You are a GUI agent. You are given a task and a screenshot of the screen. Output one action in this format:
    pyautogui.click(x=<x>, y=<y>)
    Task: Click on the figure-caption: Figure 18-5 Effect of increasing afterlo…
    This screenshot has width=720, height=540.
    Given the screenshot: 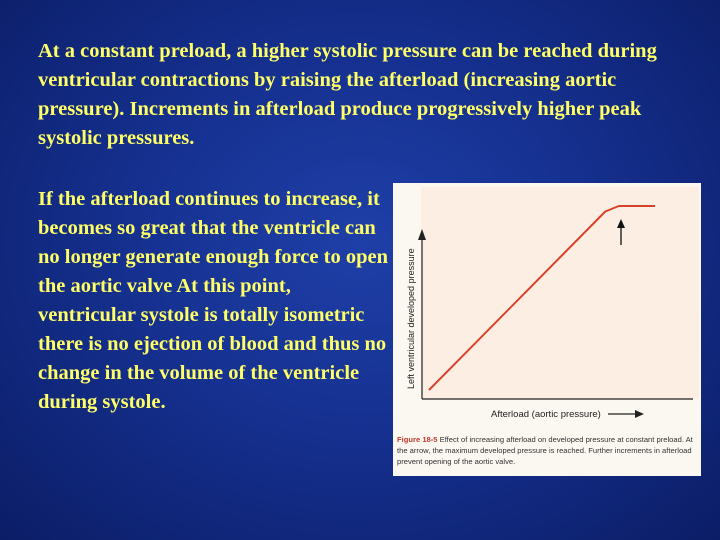 What is the action you would take?
    pyautogui.click(x=547, y=450)
    